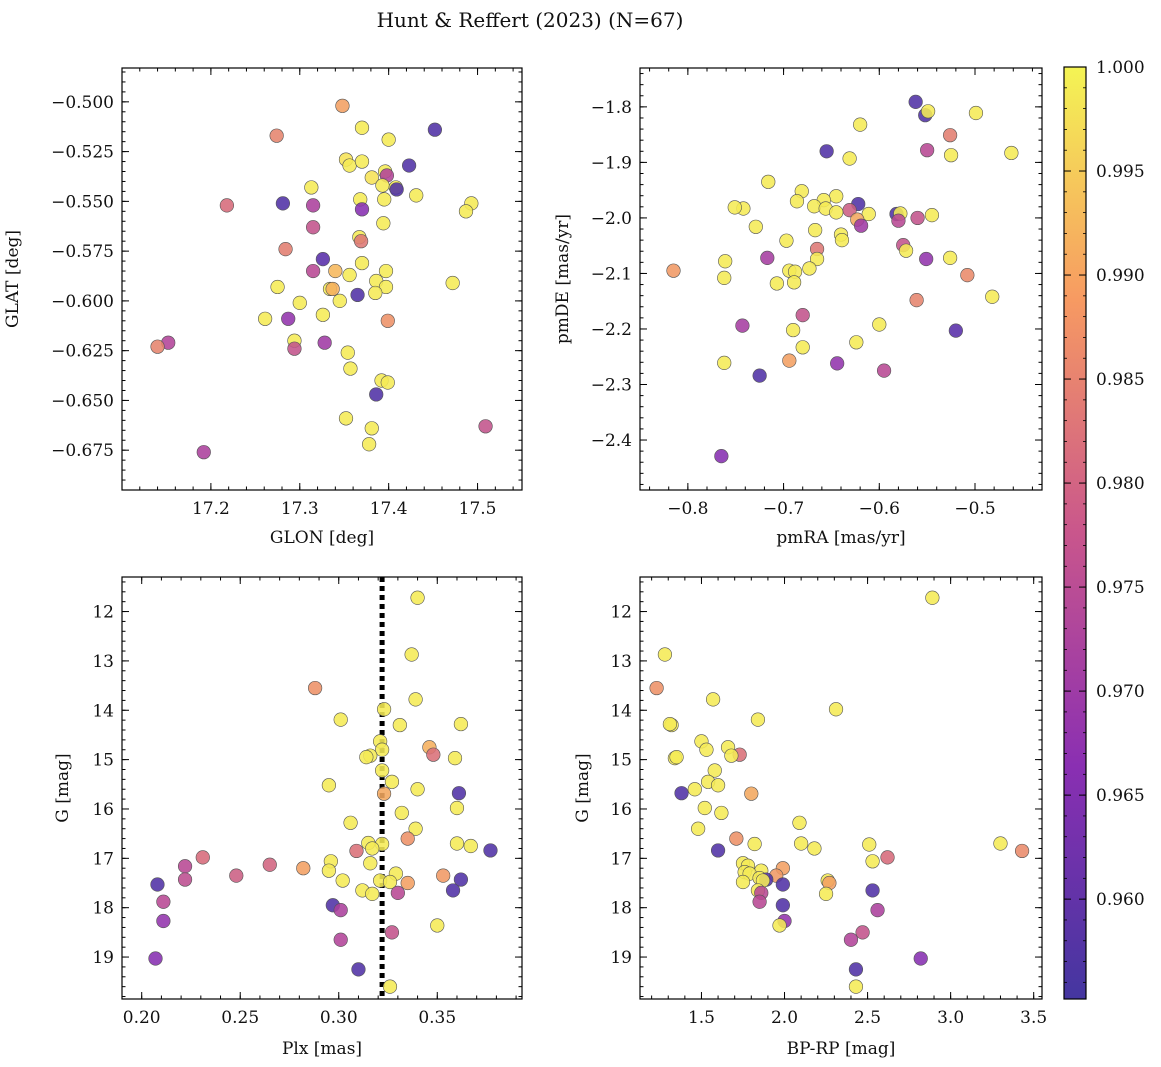 The height and width of the screenshot is (1067, 1161). Describe the element at coordinates (840, 538) in the screenshot. I see `x-axis-label: pmRA [mas/yr]` at that location.